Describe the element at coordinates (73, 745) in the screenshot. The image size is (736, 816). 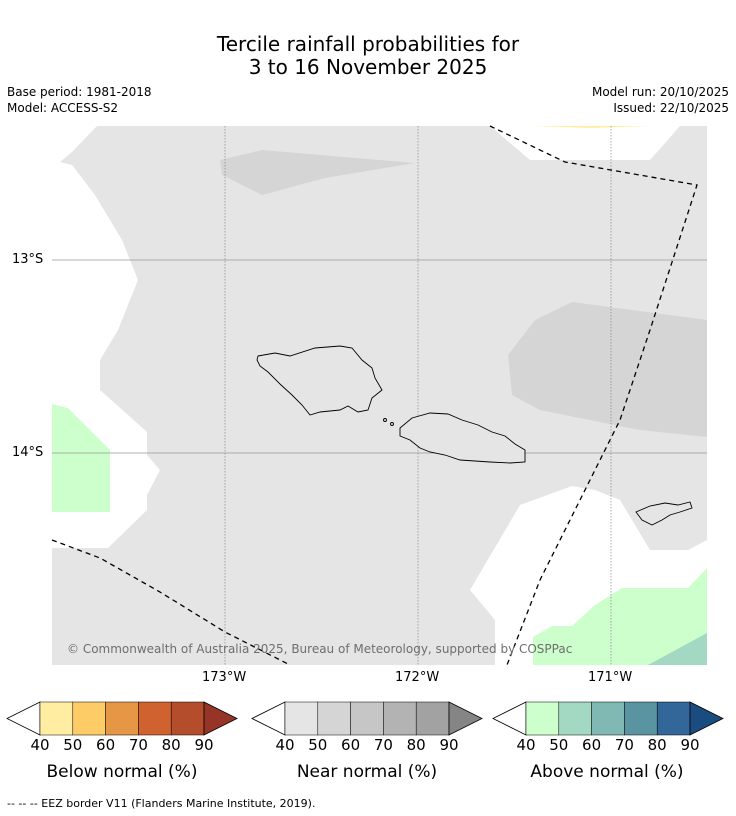
I see `colorbar-below-tick: 50` at that location.